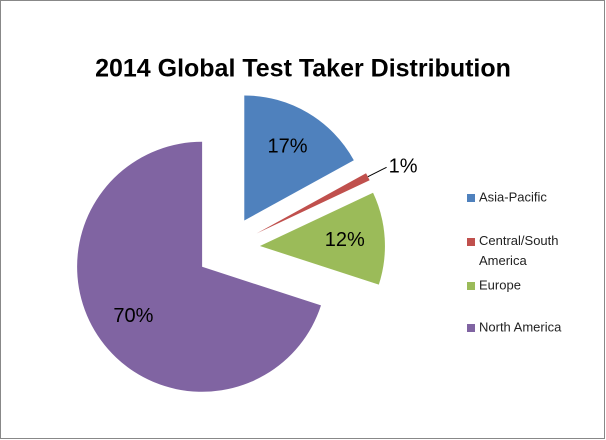 This screenshot has height=440, width=606. Describe the element at coordinates (403, 167) in the screenshot. I see `data-label: 1%` at that location.